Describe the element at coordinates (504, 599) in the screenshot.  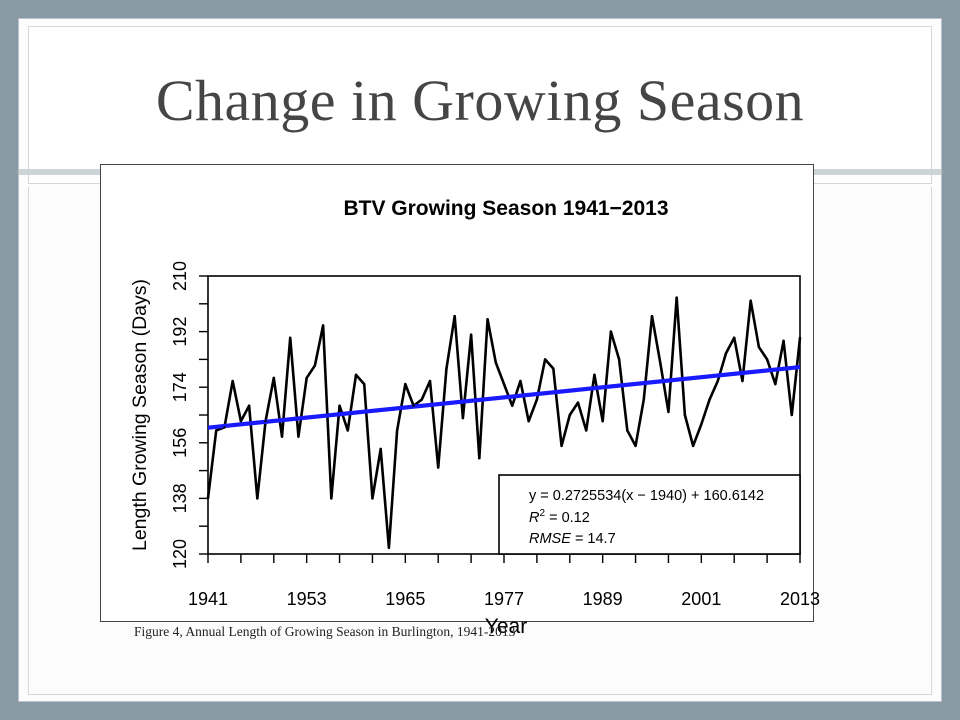
I see `x-tick-label: 1977` at that location.